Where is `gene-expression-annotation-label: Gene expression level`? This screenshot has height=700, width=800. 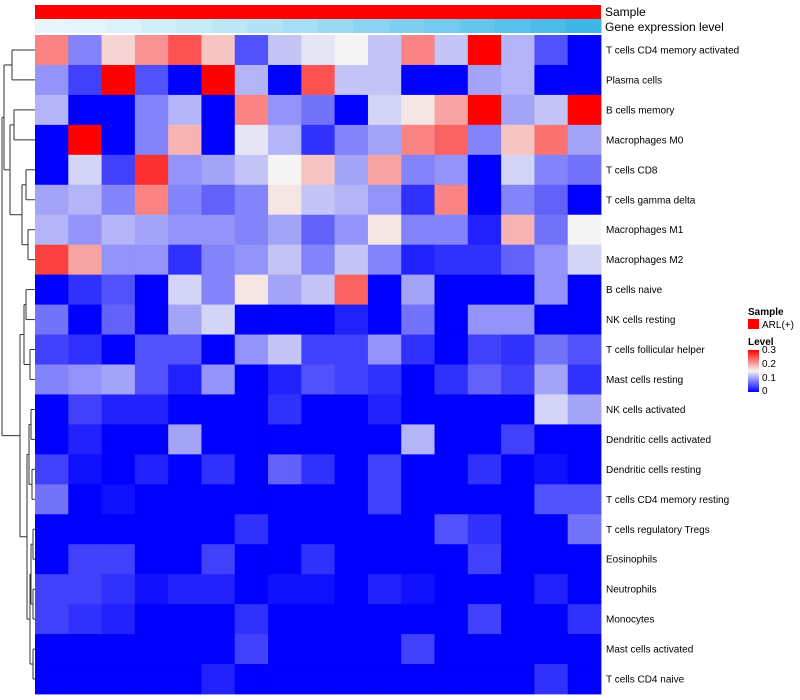
gene-expression-annotation-label: Gene expression level is located at coordinates (664, 27).